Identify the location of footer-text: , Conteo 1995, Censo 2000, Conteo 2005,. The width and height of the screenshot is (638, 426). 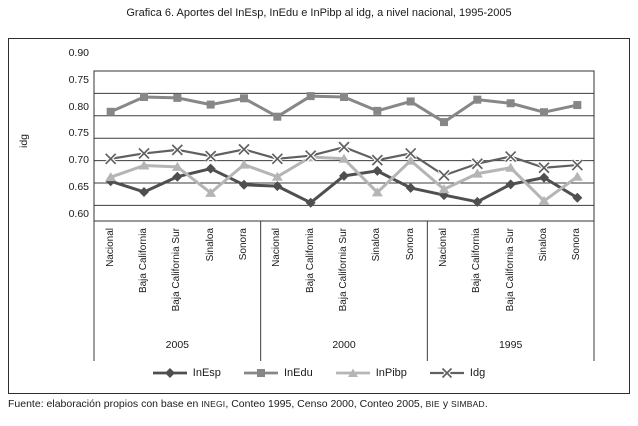
(325, 404).